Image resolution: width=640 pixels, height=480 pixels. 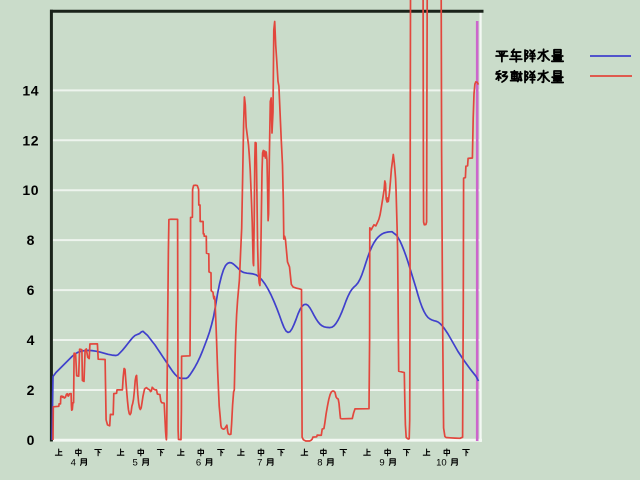 I want to click on svg-text: 12, so click(x=30, y=140).